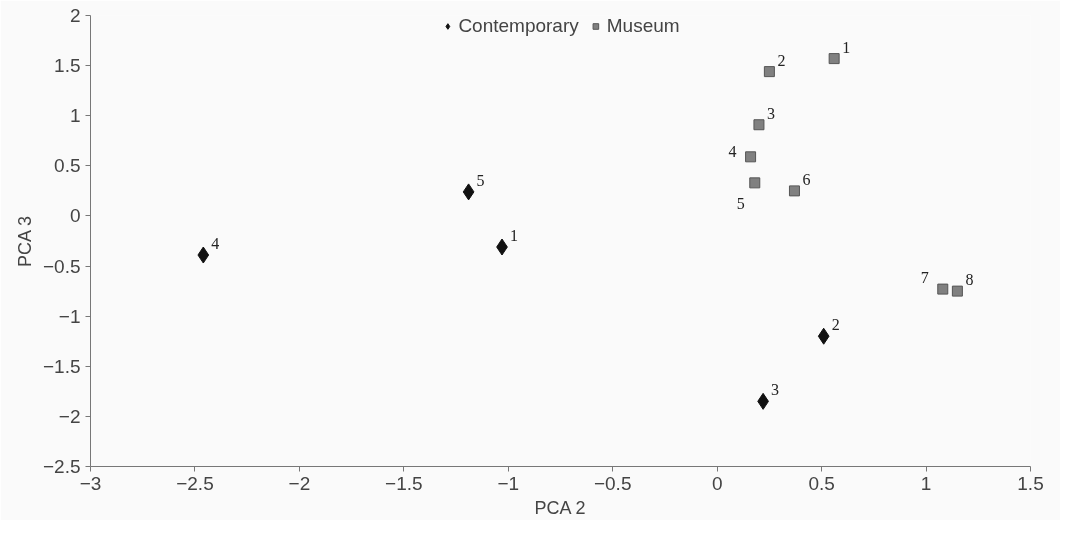 This screenshot has width=1078, height=533. Describe the element at coordinates (195, 483) in the screenshot. I see `x-tick-label: −2.5` at that location.